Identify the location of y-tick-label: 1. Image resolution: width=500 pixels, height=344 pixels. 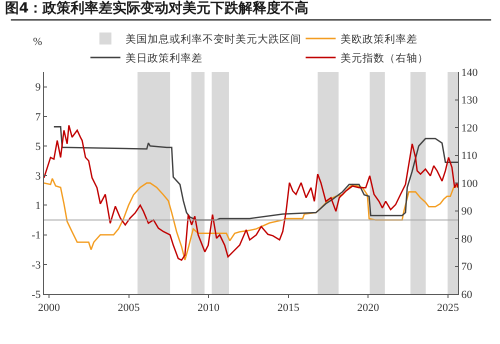
(38, 206).